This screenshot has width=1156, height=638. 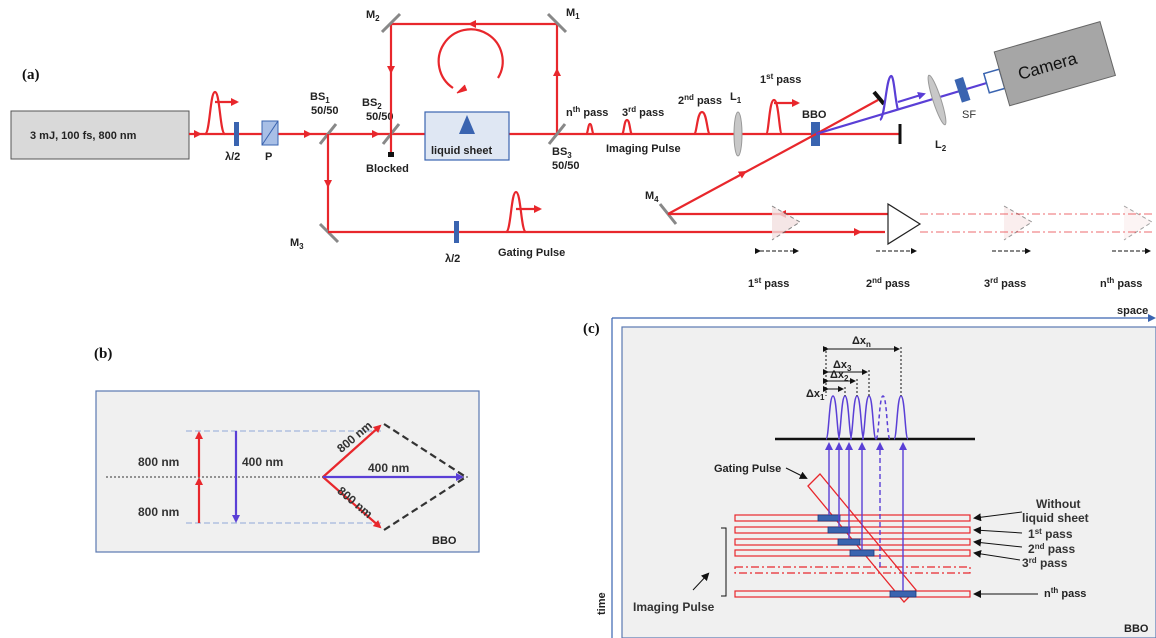 I want to click on bs3-sub: 3, so click(x=569, y=155).